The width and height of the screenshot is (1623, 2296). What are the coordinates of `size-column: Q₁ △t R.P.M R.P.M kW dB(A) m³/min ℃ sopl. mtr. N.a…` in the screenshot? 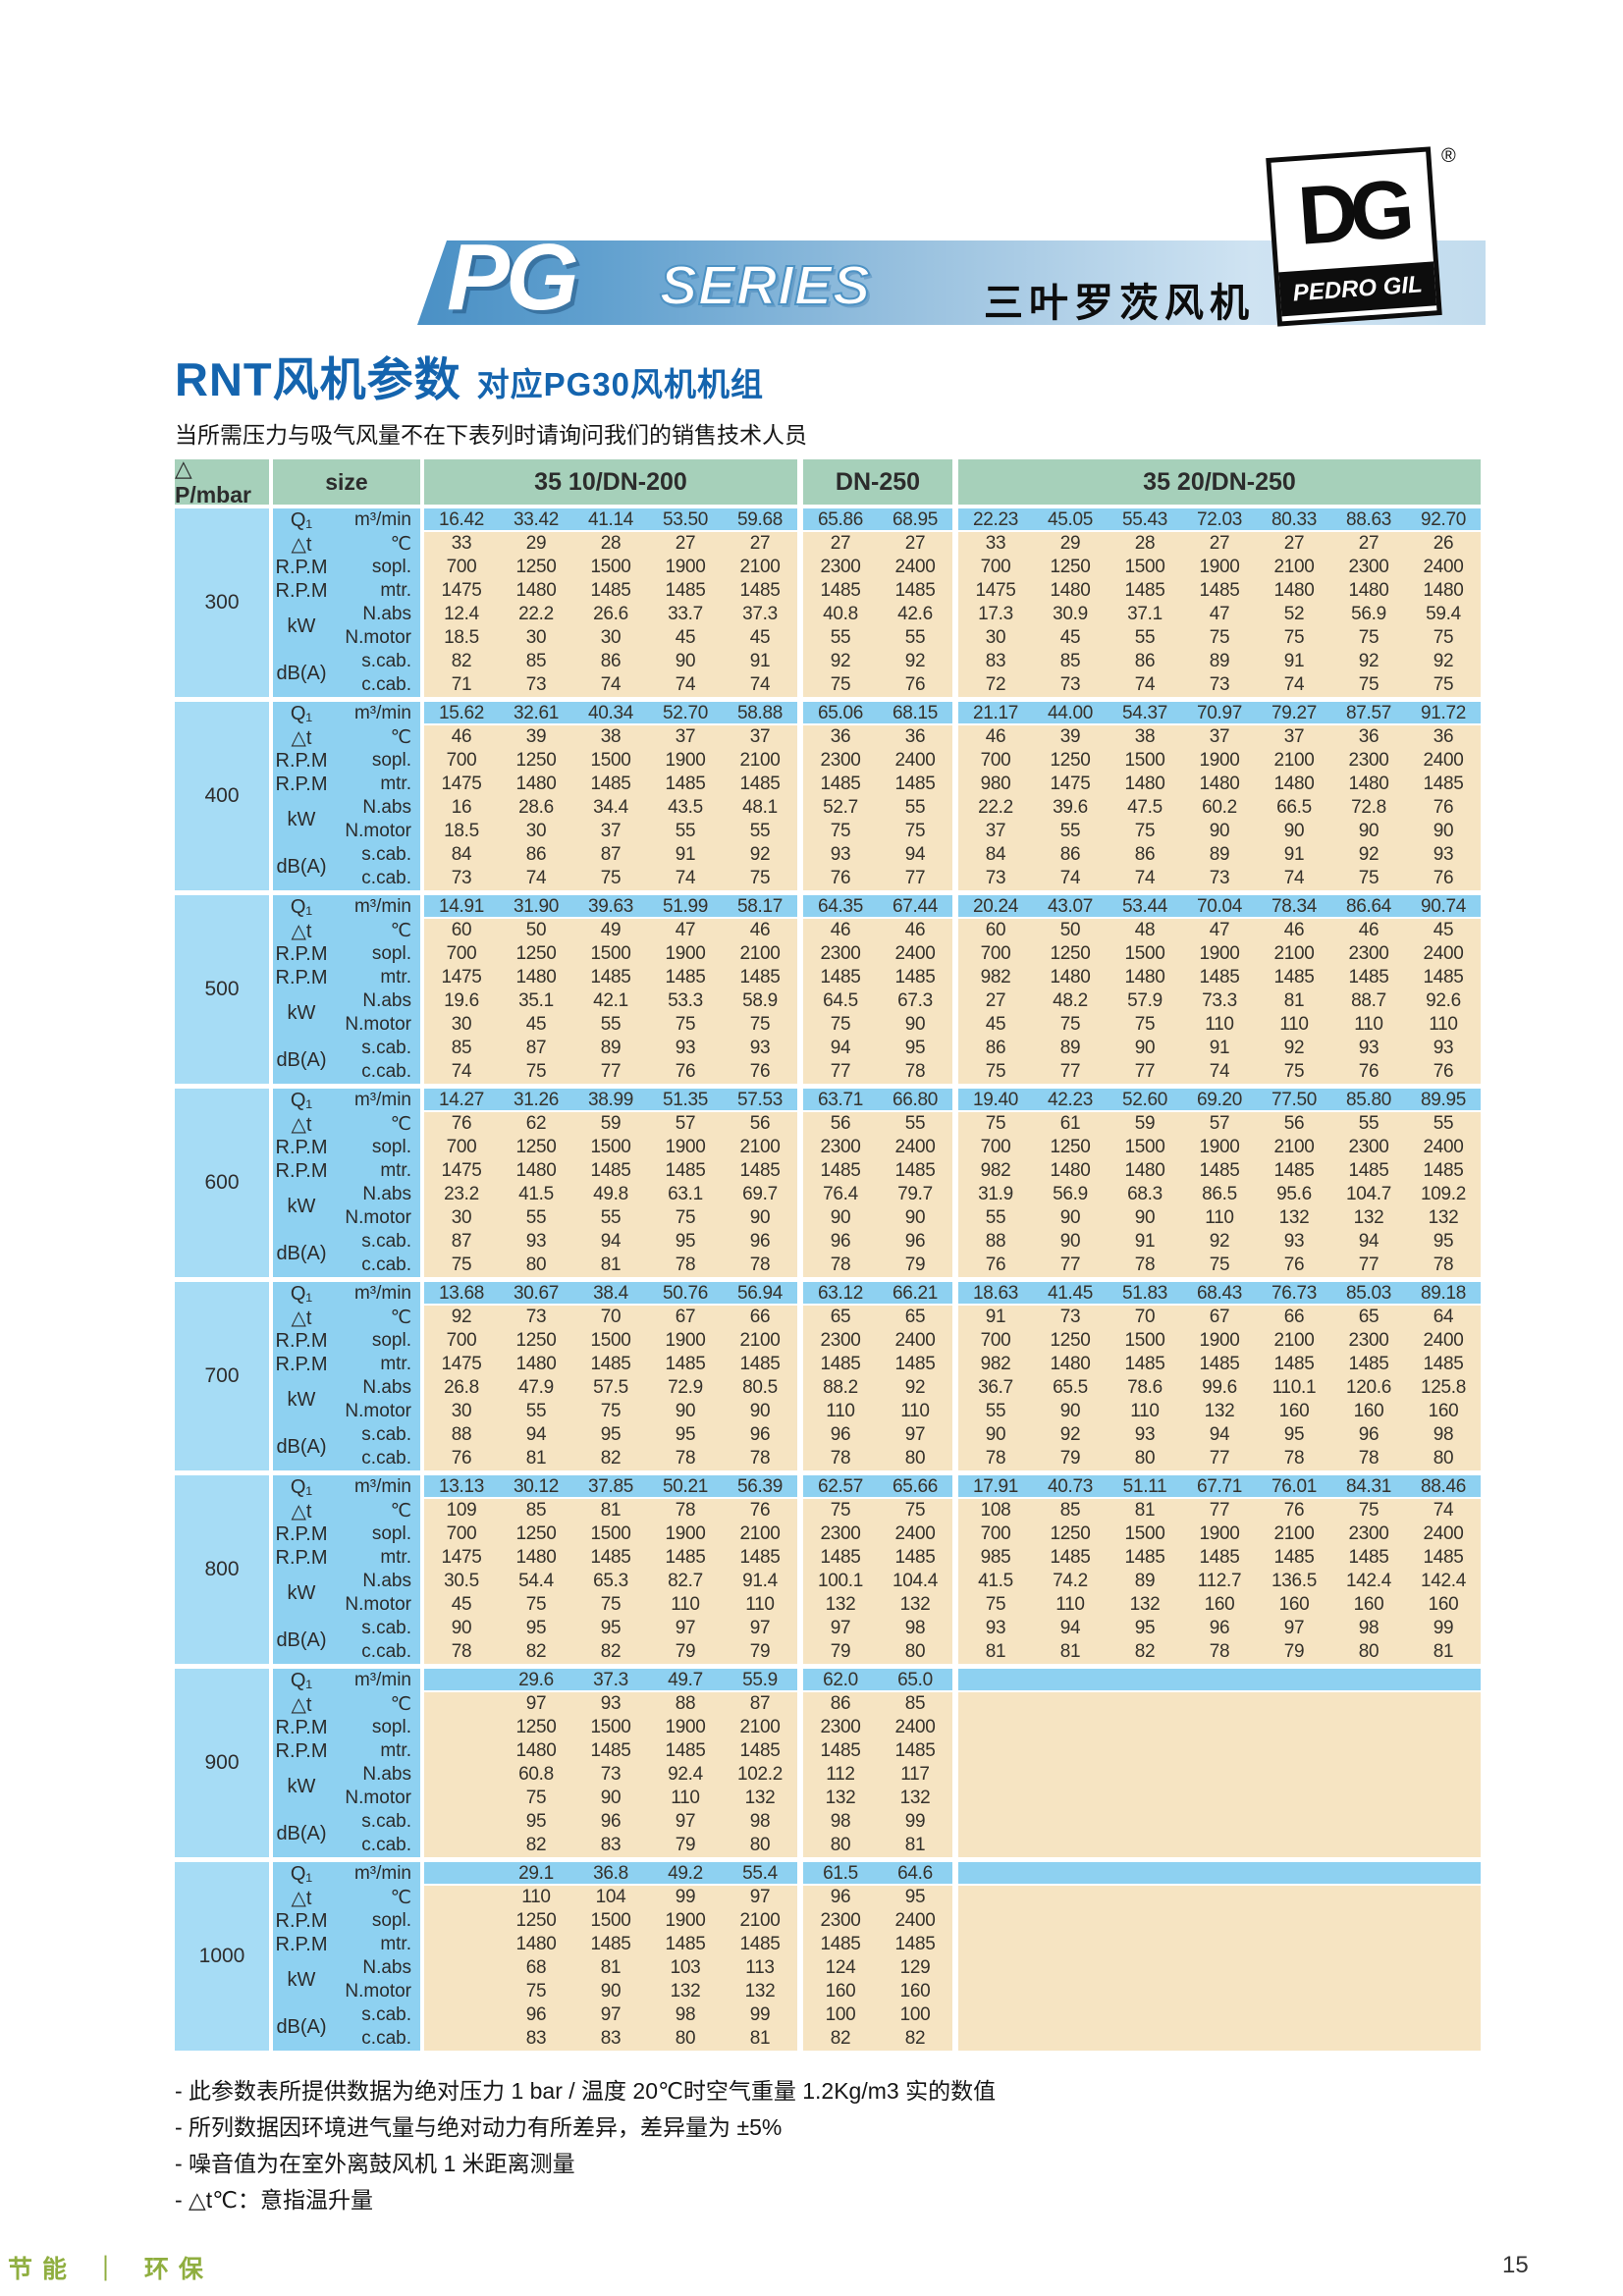 It's located at (346, 990).